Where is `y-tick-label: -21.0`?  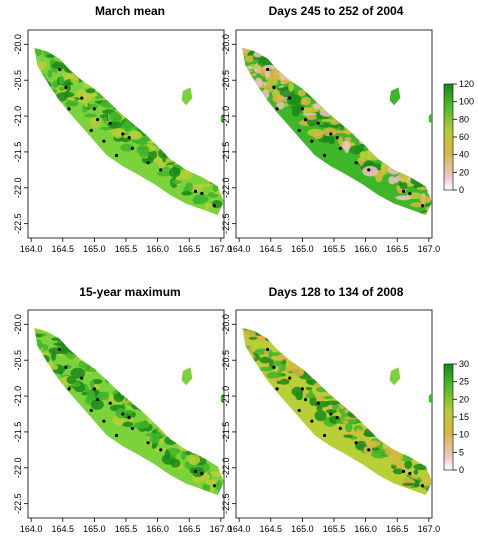
y-tick-label: -21.0 is located at coordinates (226, 396).